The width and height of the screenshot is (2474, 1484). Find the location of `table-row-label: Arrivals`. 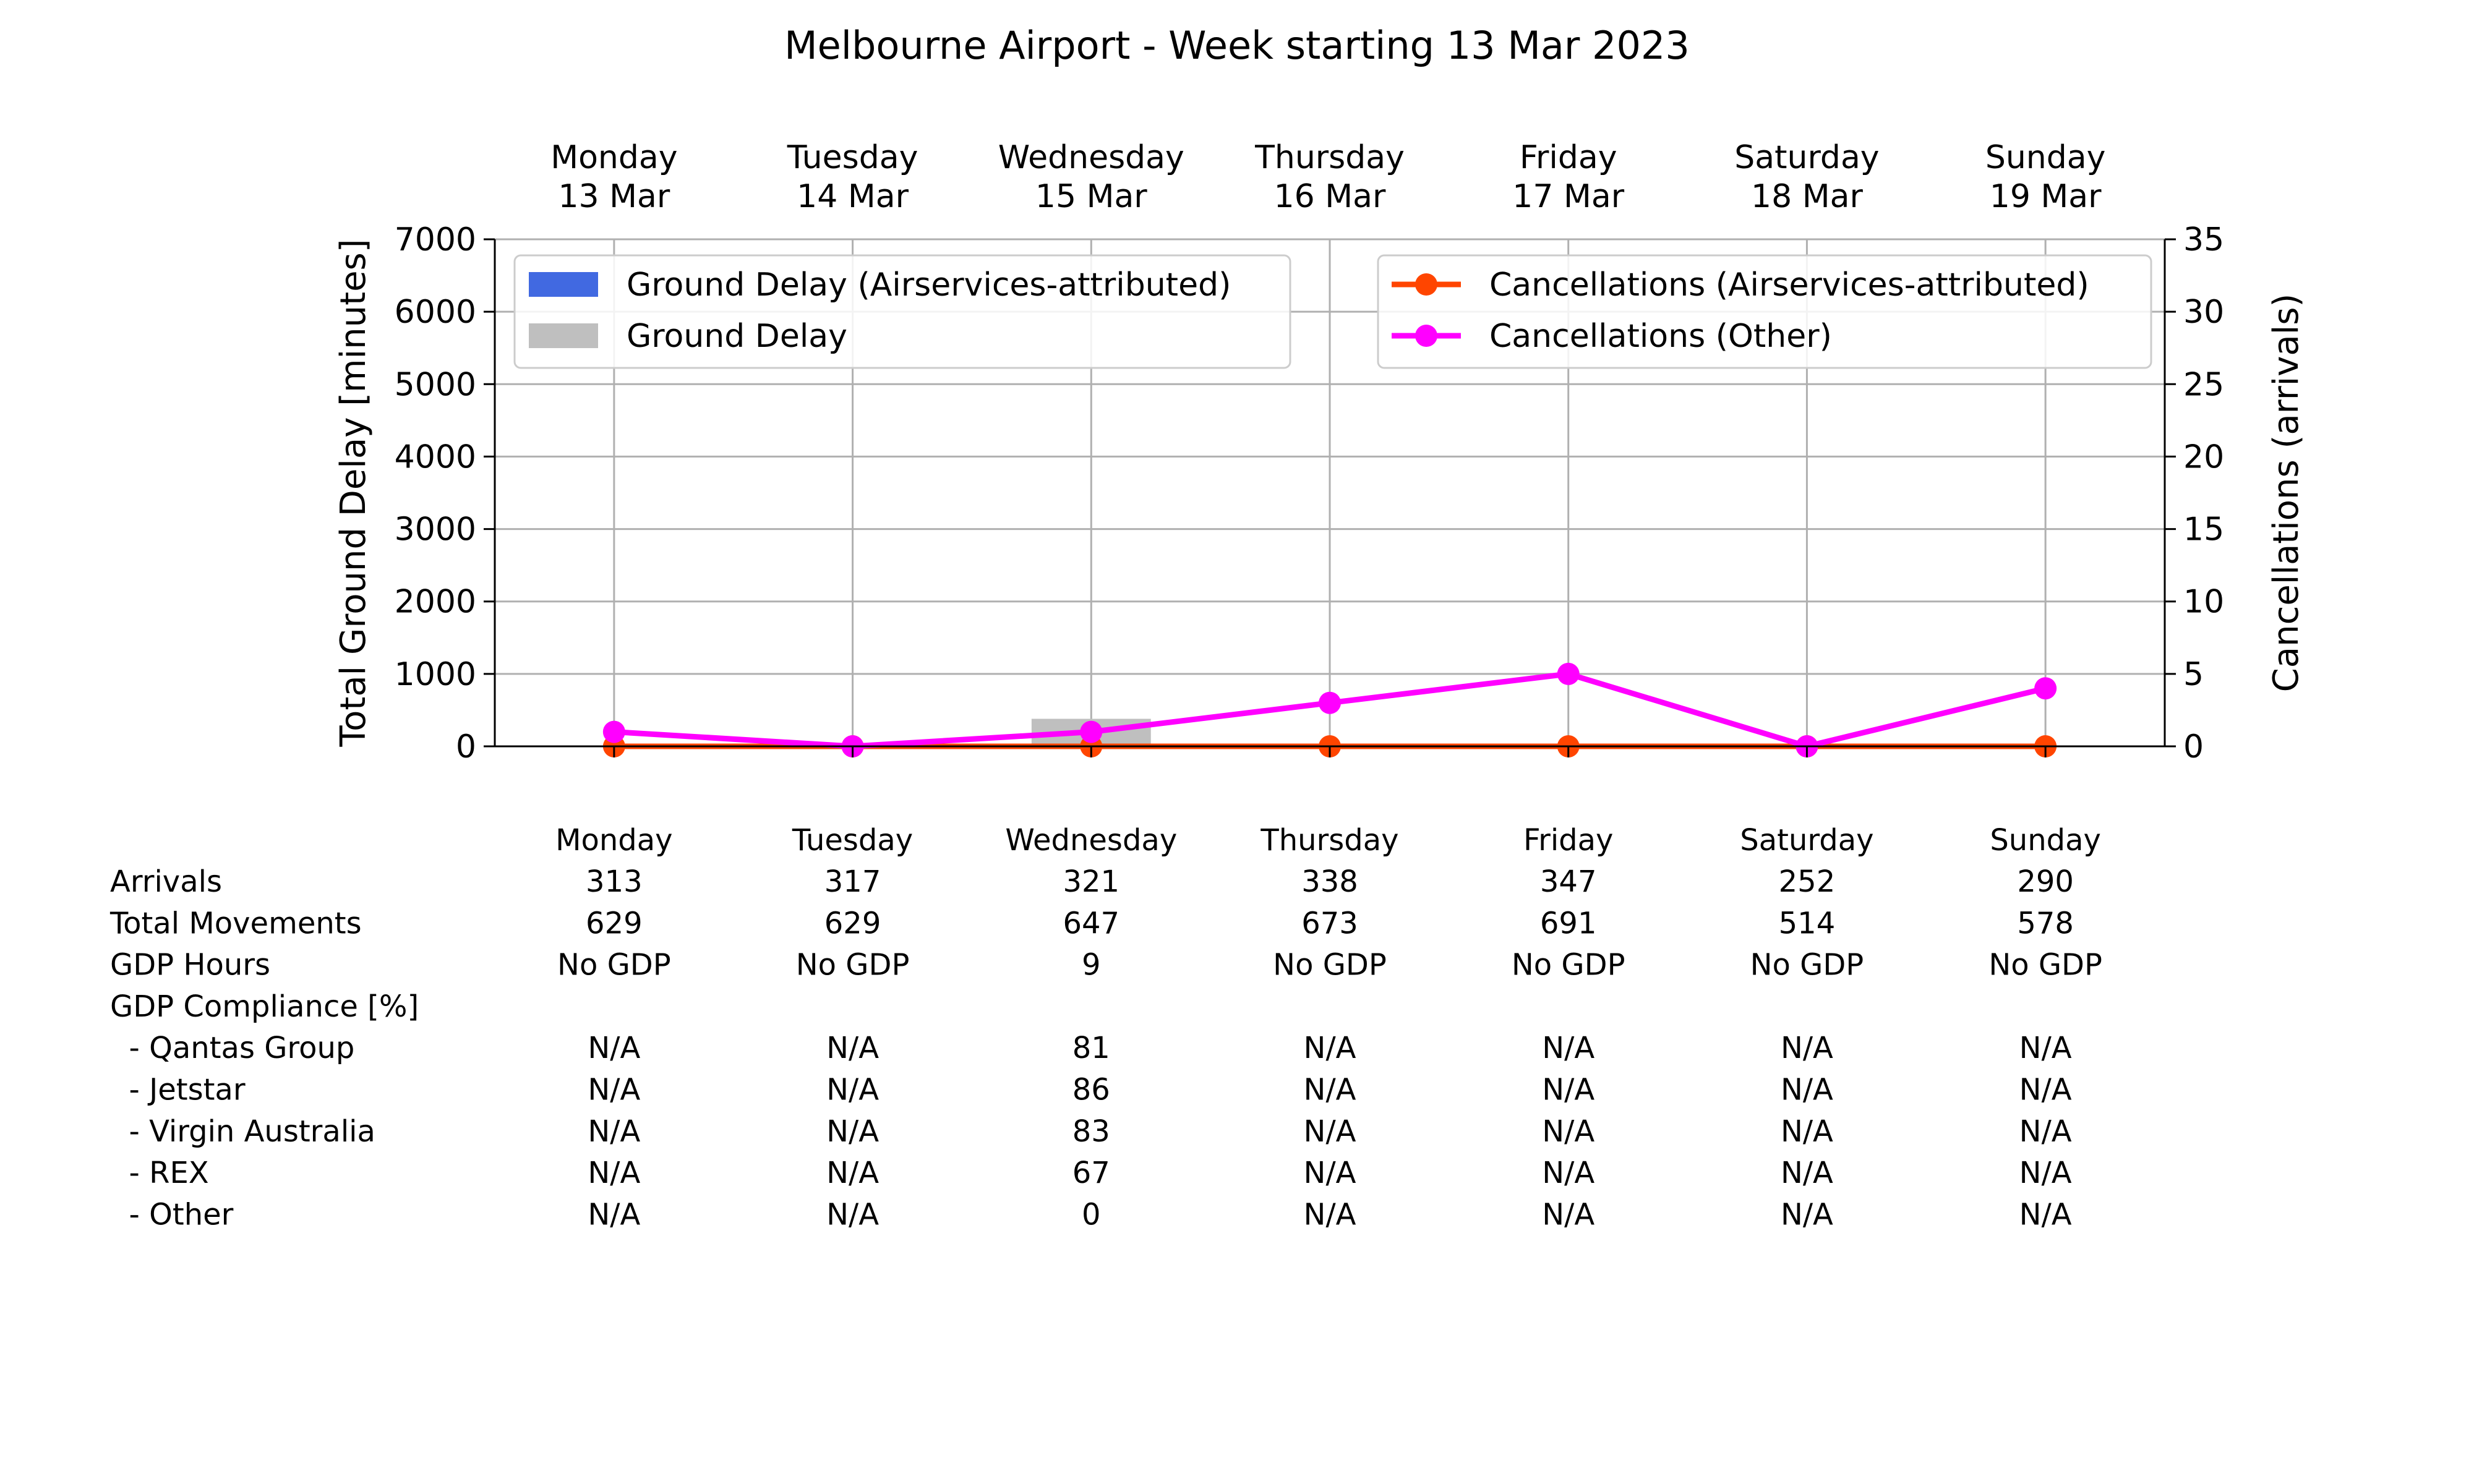

table-row-label: Arrivals is located at coordinates (166, 881).